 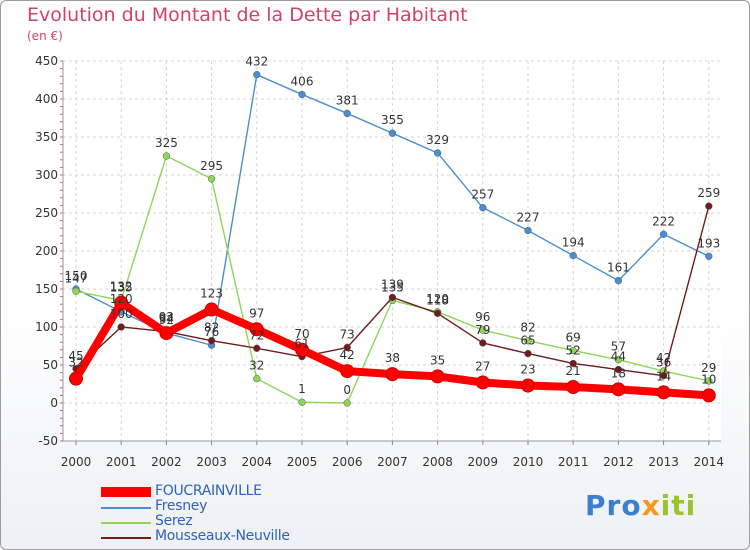 I want to click on x-tick-label: 2003, so click(x=211, y=462).